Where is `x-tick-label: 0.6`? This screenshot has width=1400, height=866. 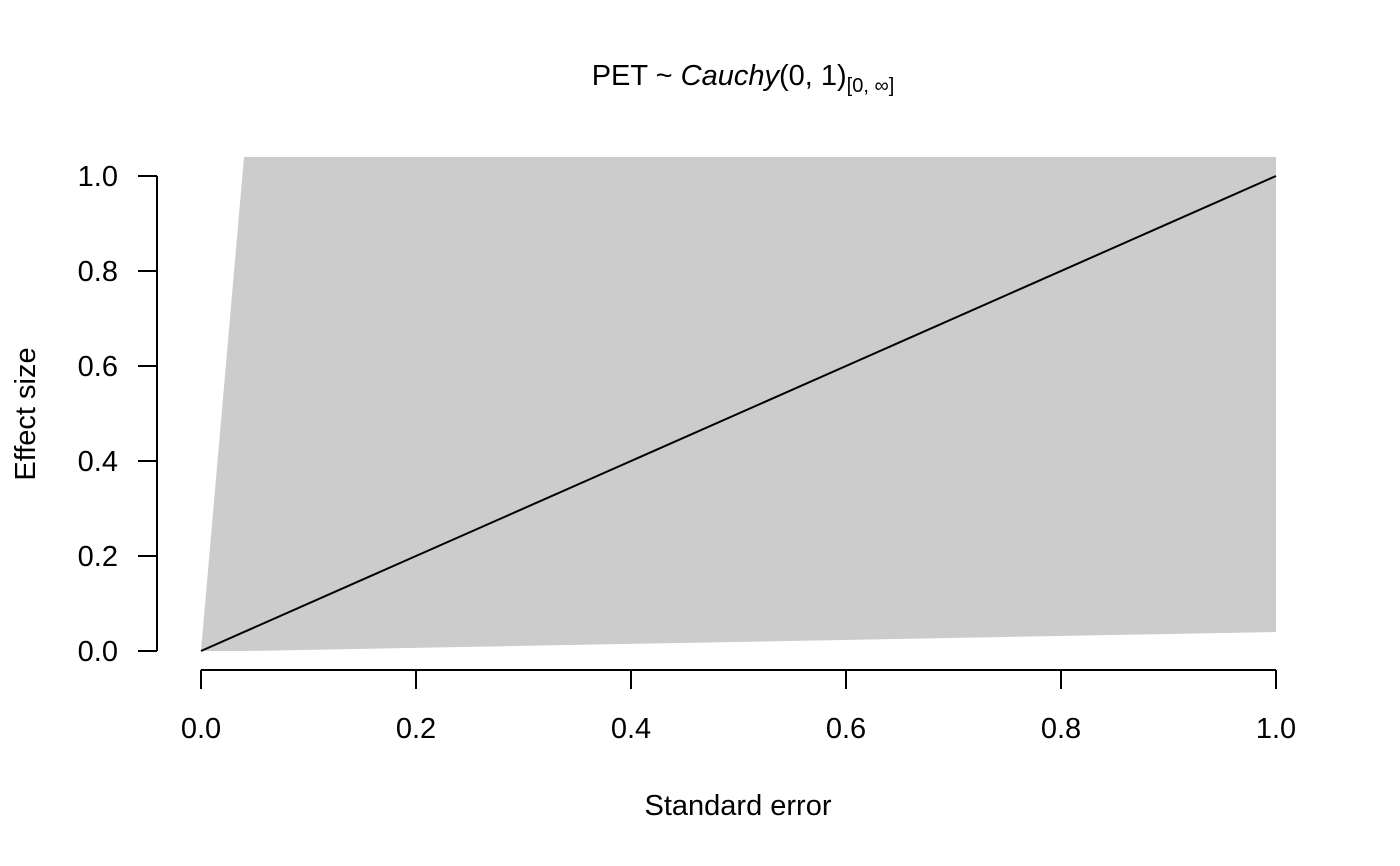 x-tick-label: 0.6 is located at coordinates (846, 729).